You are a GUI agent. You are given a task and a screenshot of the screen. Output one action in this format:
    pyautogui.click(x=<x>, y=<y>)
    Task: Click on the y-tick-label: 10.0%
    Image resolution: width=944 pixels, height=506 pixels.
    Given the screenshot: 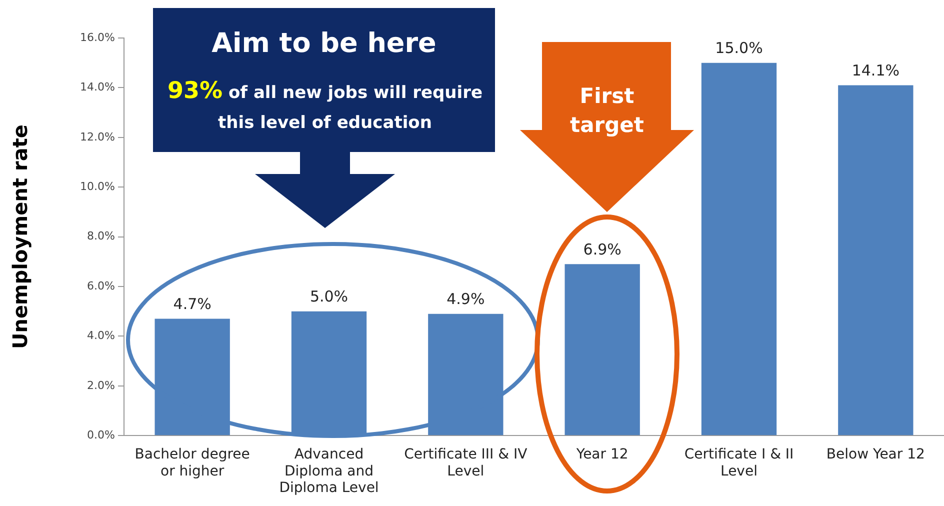 What is the action you would take?
    pyautogui.click(x=97, y=186)
    